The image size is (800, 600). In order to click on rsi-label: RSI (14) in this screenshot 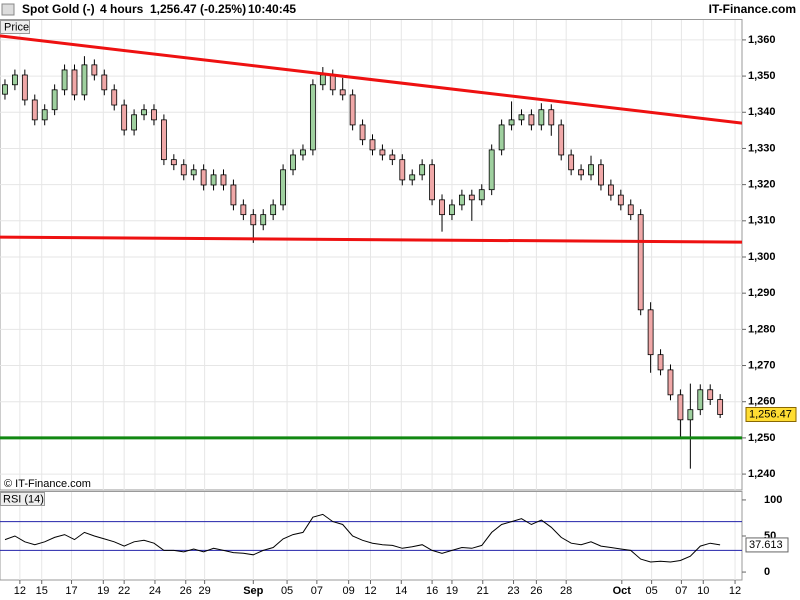, I will do `click(23, 499)`.